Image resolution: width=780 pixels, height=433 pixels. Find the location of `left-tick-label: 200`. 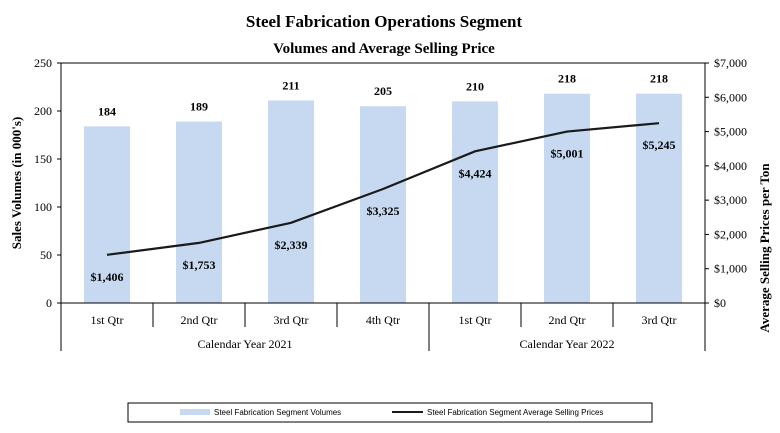

left-tick-label: 200 is located at coordinates (43, 111).